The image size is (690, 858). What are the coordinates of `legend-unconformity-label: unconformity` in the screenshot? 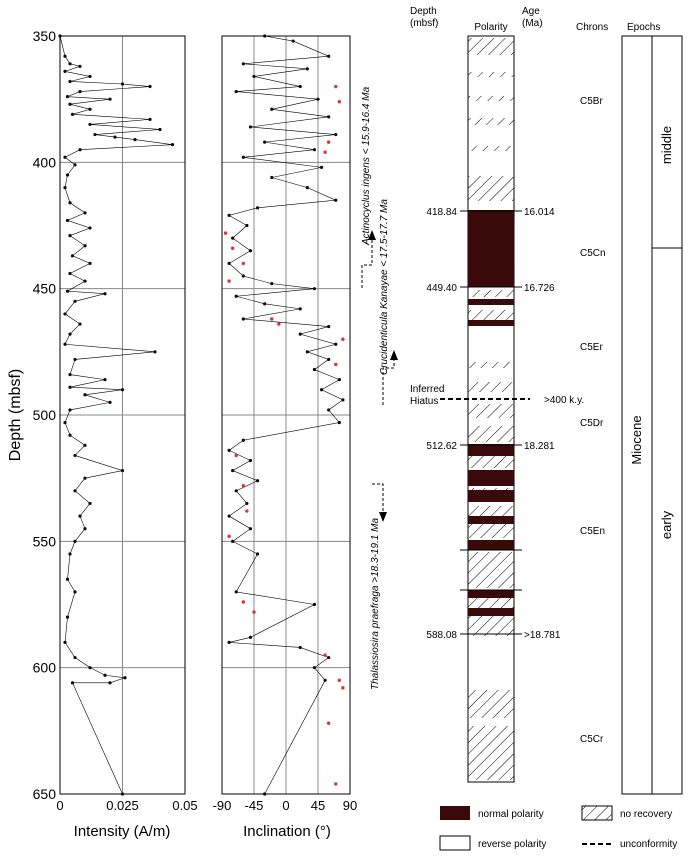 It's located at (648, 844).